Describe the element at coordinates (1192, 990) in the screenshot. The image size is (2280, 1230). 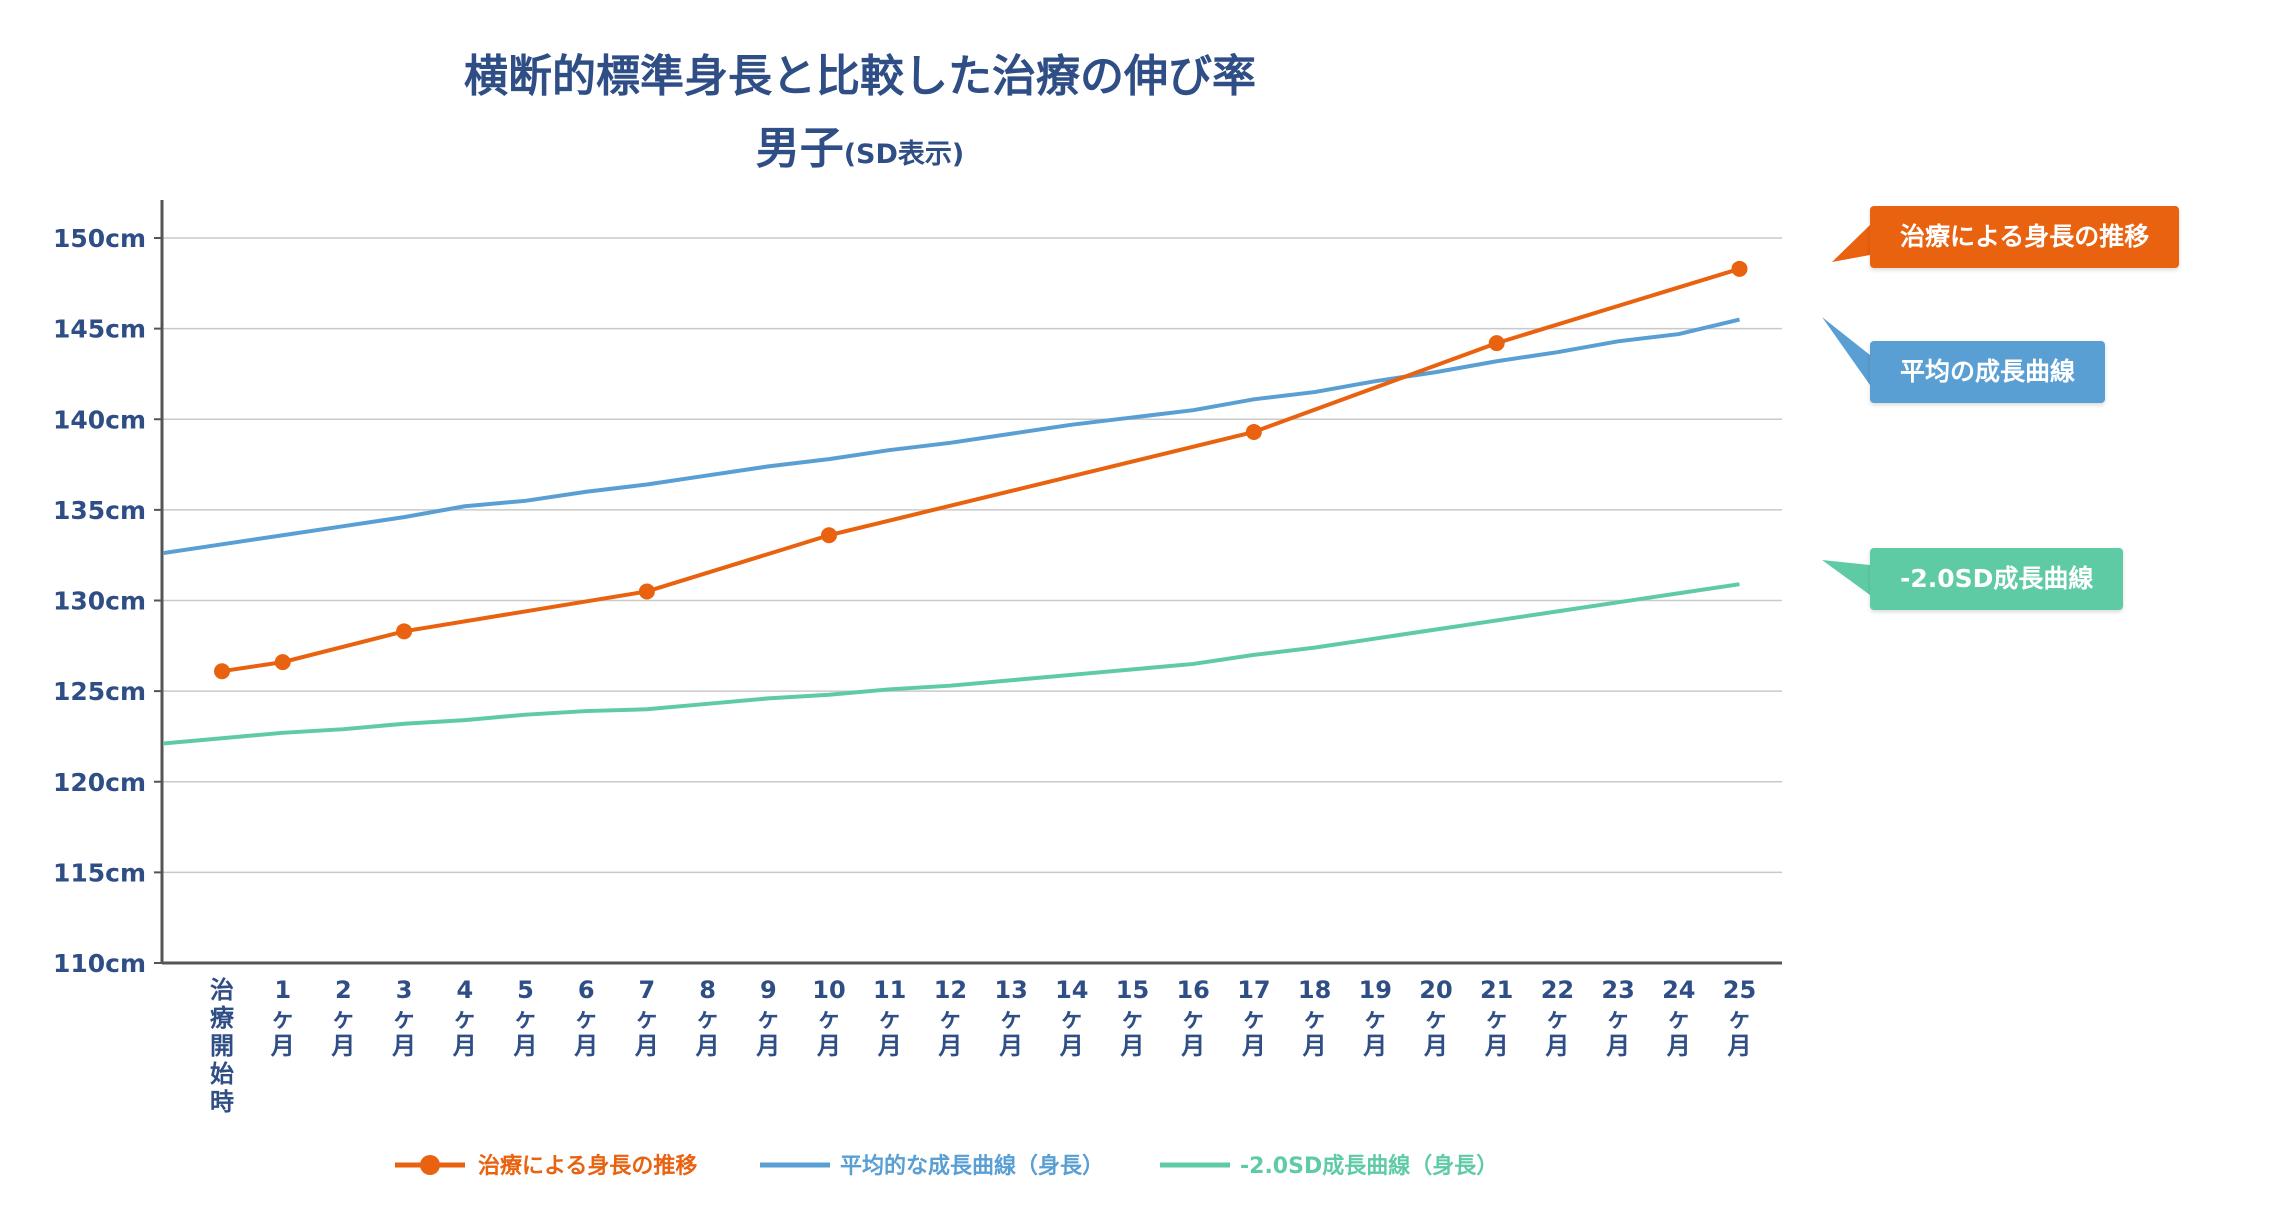
I see `x-tick-char: 16` at that location.